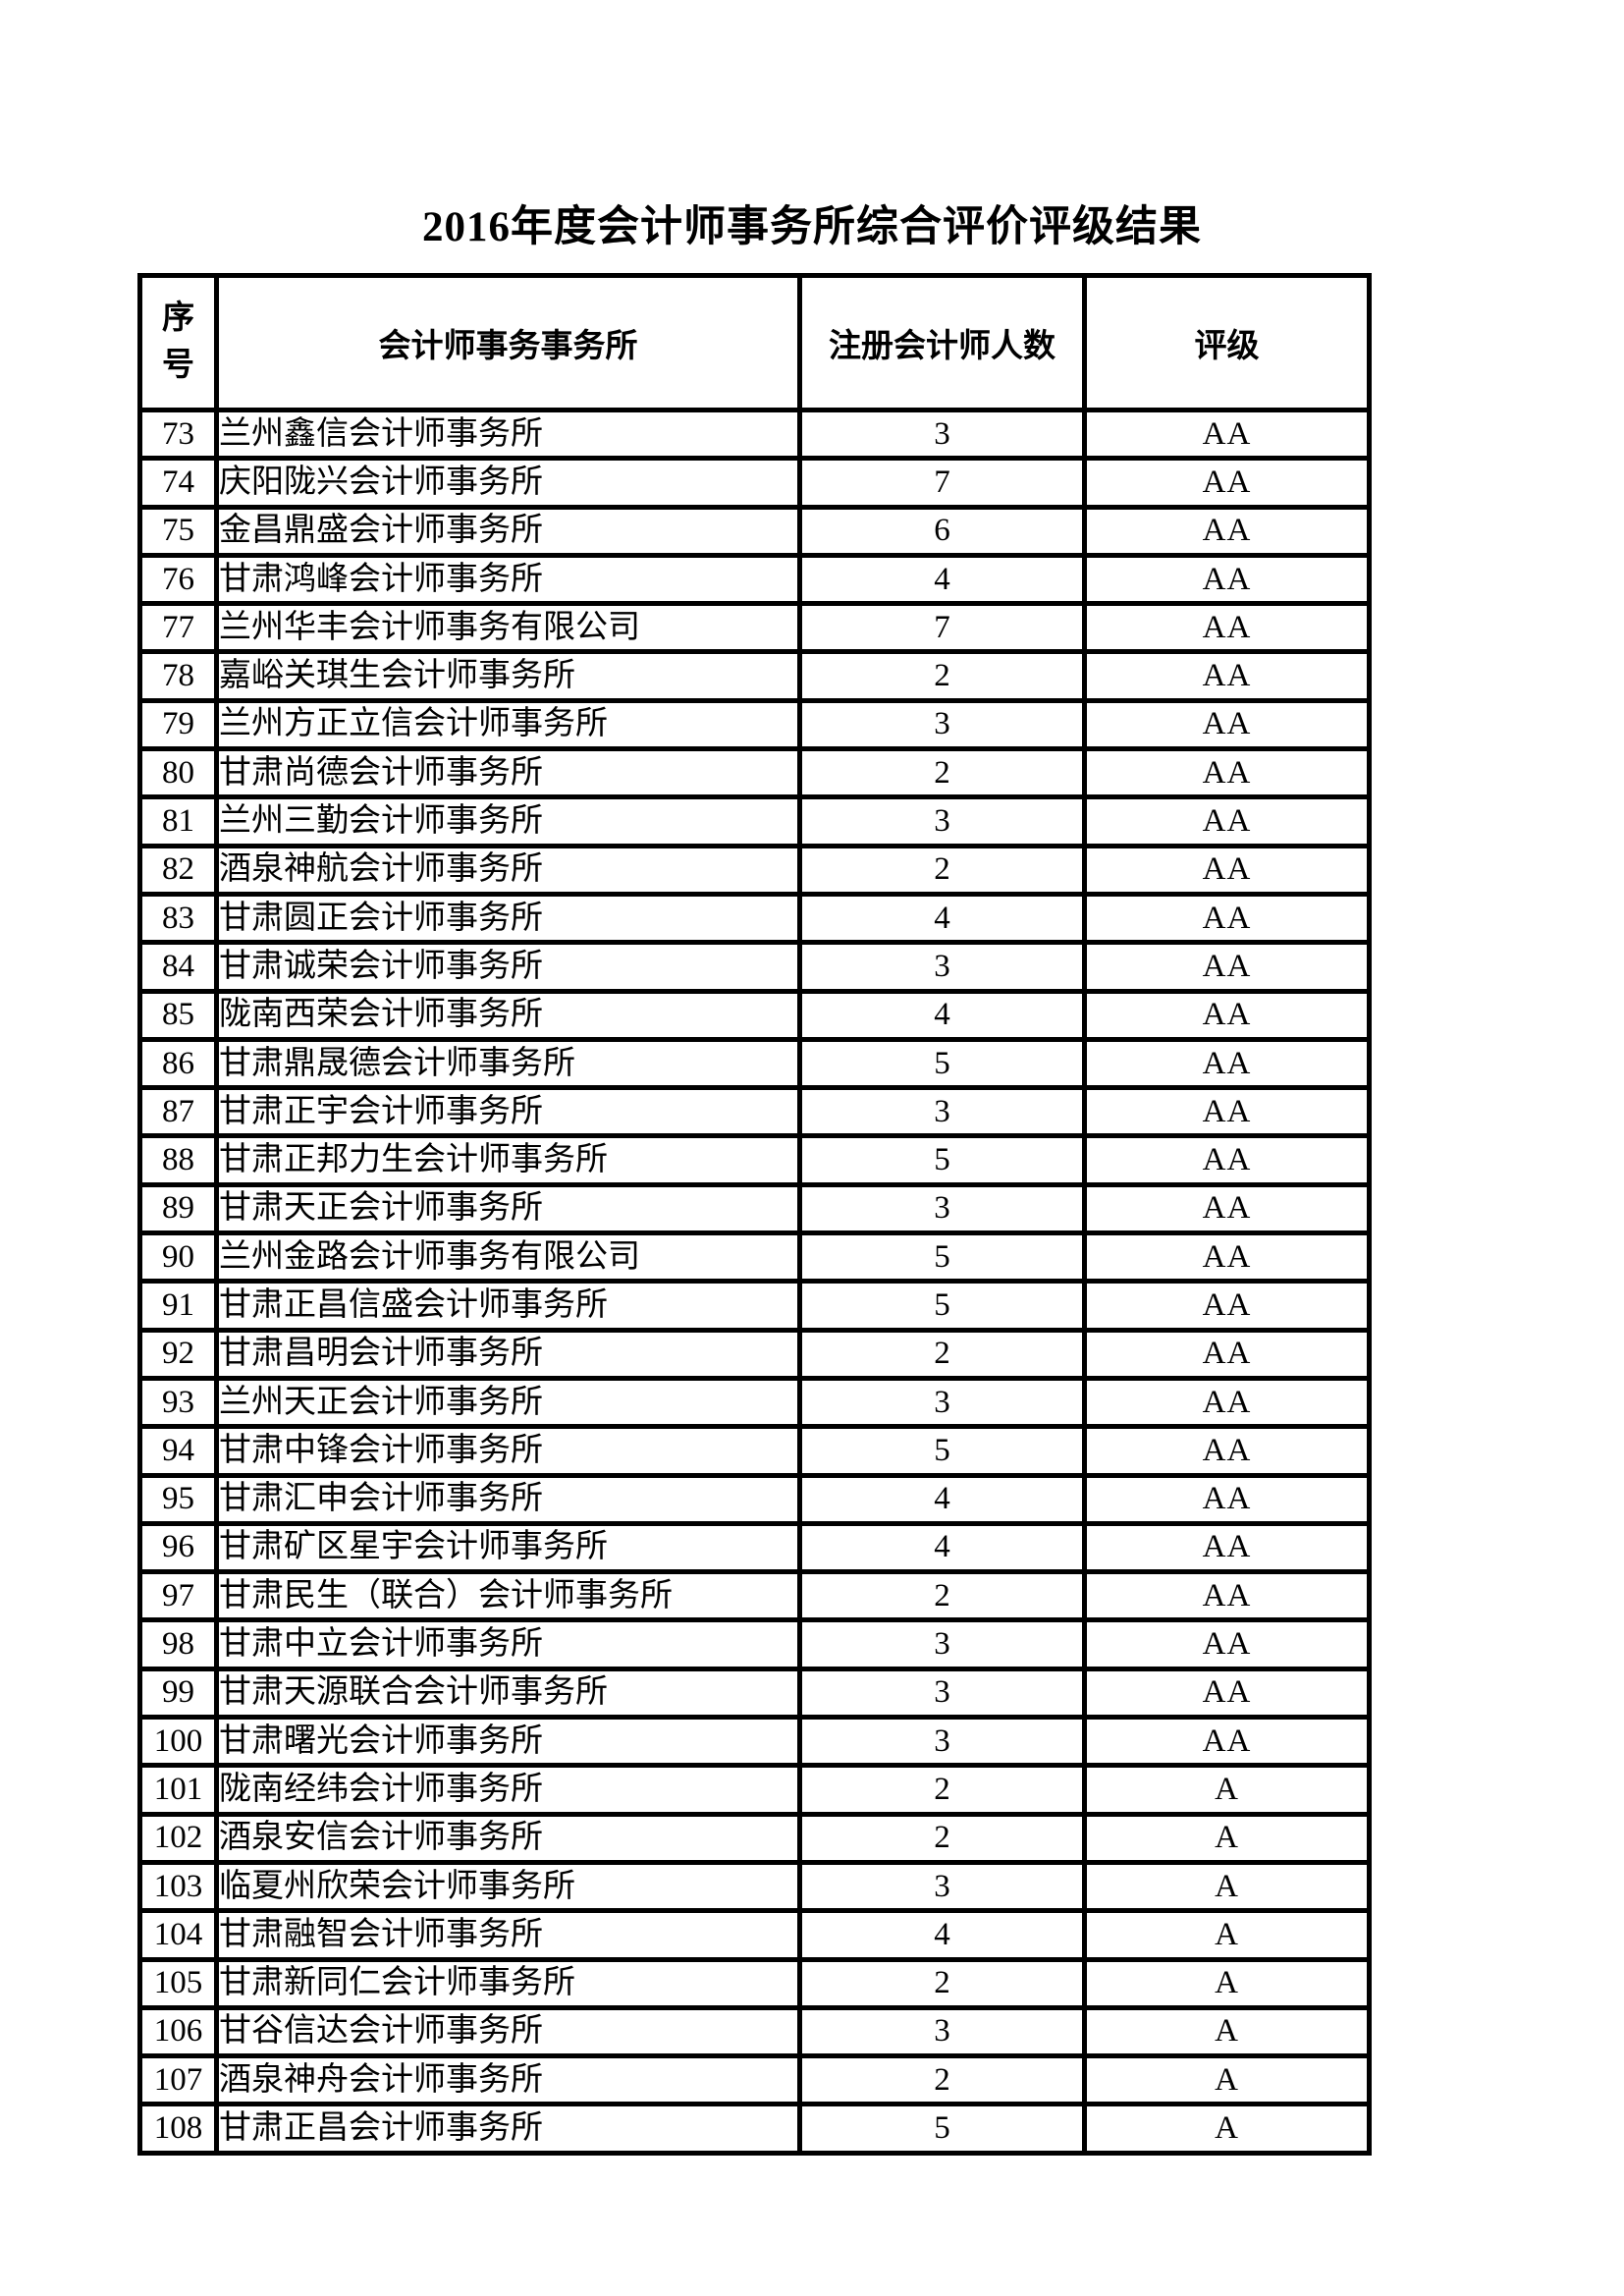 The height and width of the screenshot is (2296, 1624). I want to click on cell-firm-name: 甘肃融智会计师事务所, so click(508, 1935).